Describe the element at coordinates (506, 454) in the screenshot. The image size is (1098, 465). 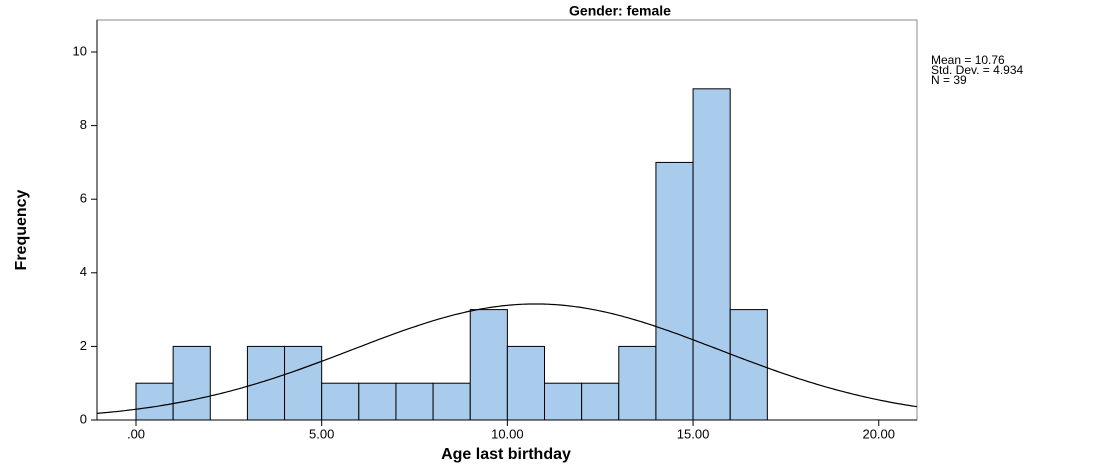
I see `x-axis-title: Age last birthday` at that location.